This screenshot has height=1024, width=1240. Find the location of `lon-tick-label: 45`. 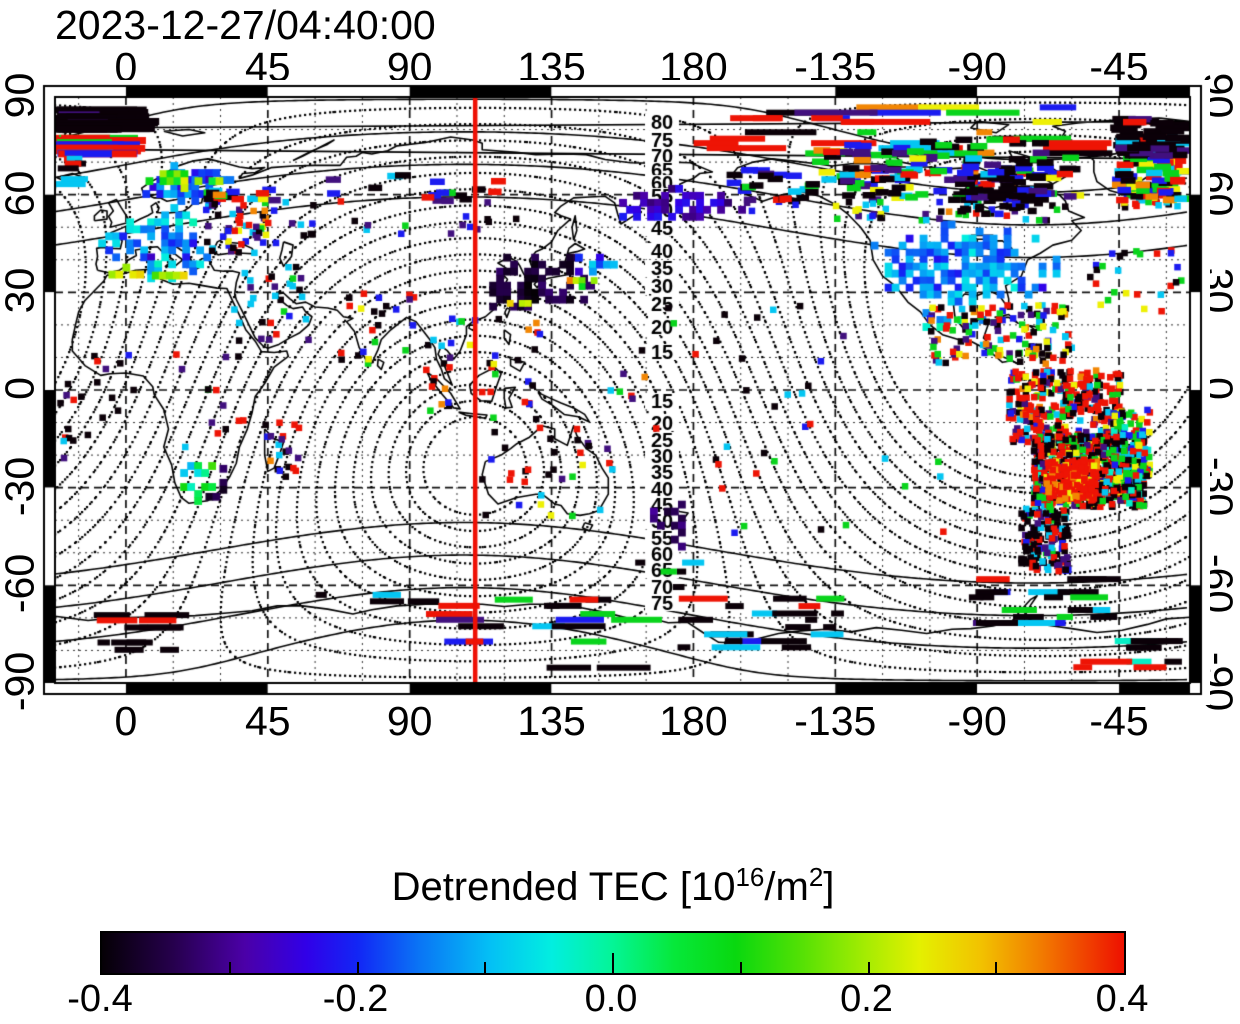

lon-tick-label: 45 is located at coordinates (268, 721).